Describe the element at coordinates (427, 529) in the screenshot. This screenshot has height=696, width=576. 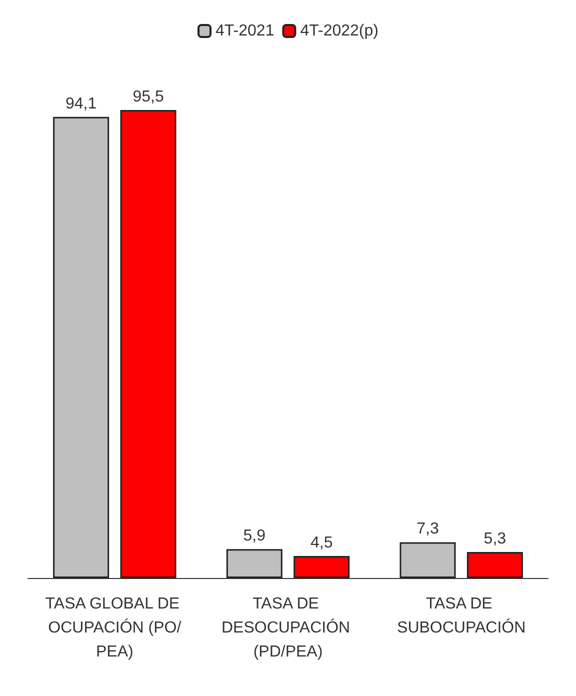
I see `data-label: 7,3` at that location.